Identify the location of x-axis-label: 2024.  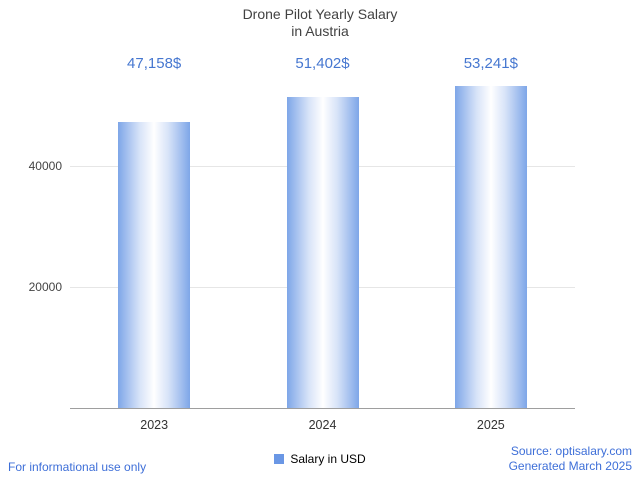
(322, 425).